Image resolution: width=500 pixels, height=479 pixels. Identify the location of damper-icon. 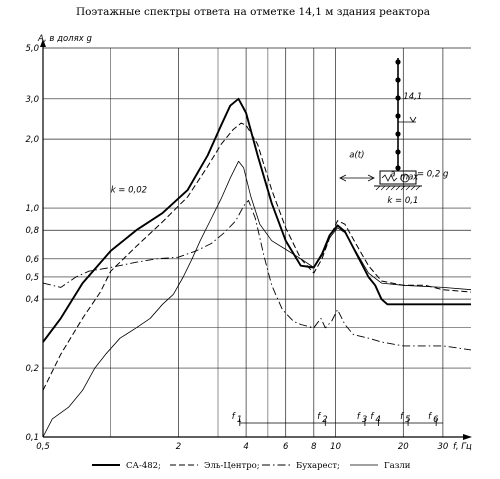
(405, 178).